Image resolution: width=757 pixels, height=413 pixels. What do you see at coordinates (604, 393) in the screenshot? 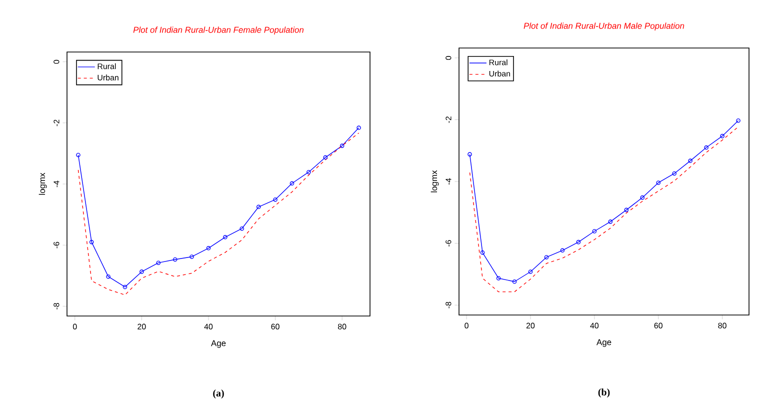
I see `text: (b)` at bounding box center [604, 393].